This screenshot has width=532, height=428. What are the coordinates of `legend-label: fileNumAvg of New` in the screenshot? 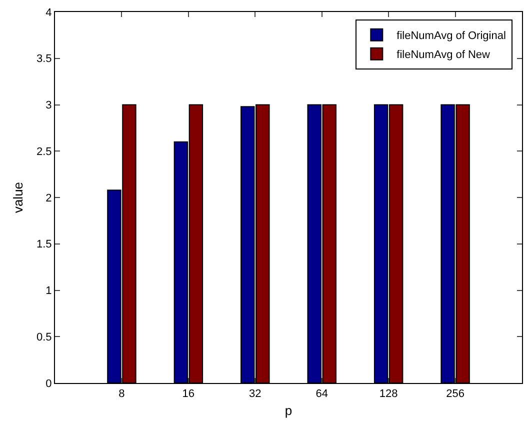 It's located at (443, 55).